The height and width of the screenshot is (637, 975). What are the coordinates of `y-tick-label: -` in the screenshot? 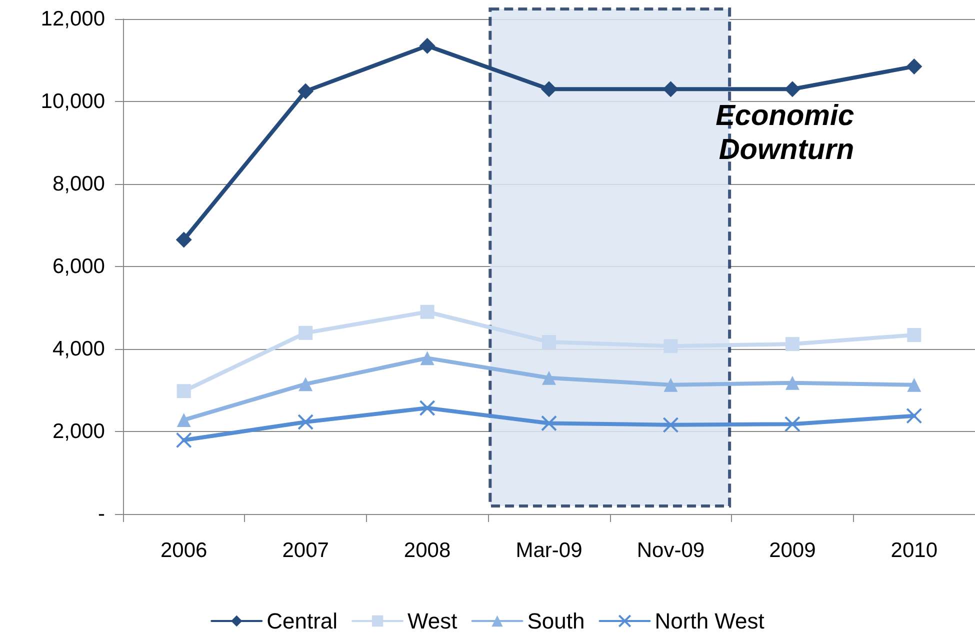 It's located at (101, 514).